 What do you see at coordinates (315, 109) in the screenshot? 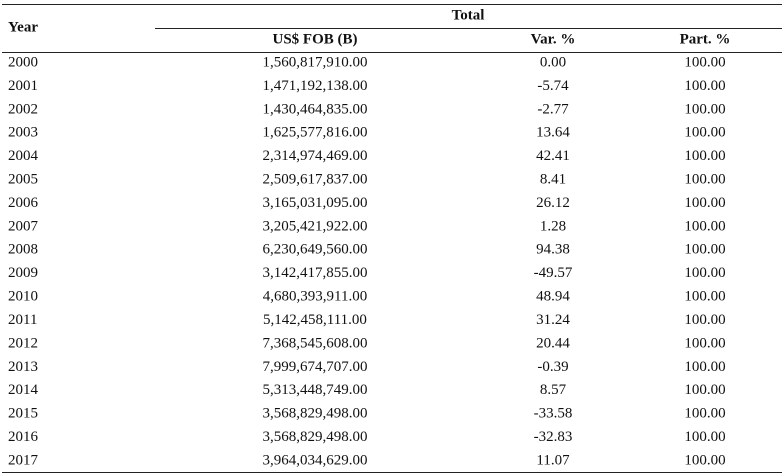
I see `fob-cell: 1,430,464,835.00` at bounding box center [315, 109].